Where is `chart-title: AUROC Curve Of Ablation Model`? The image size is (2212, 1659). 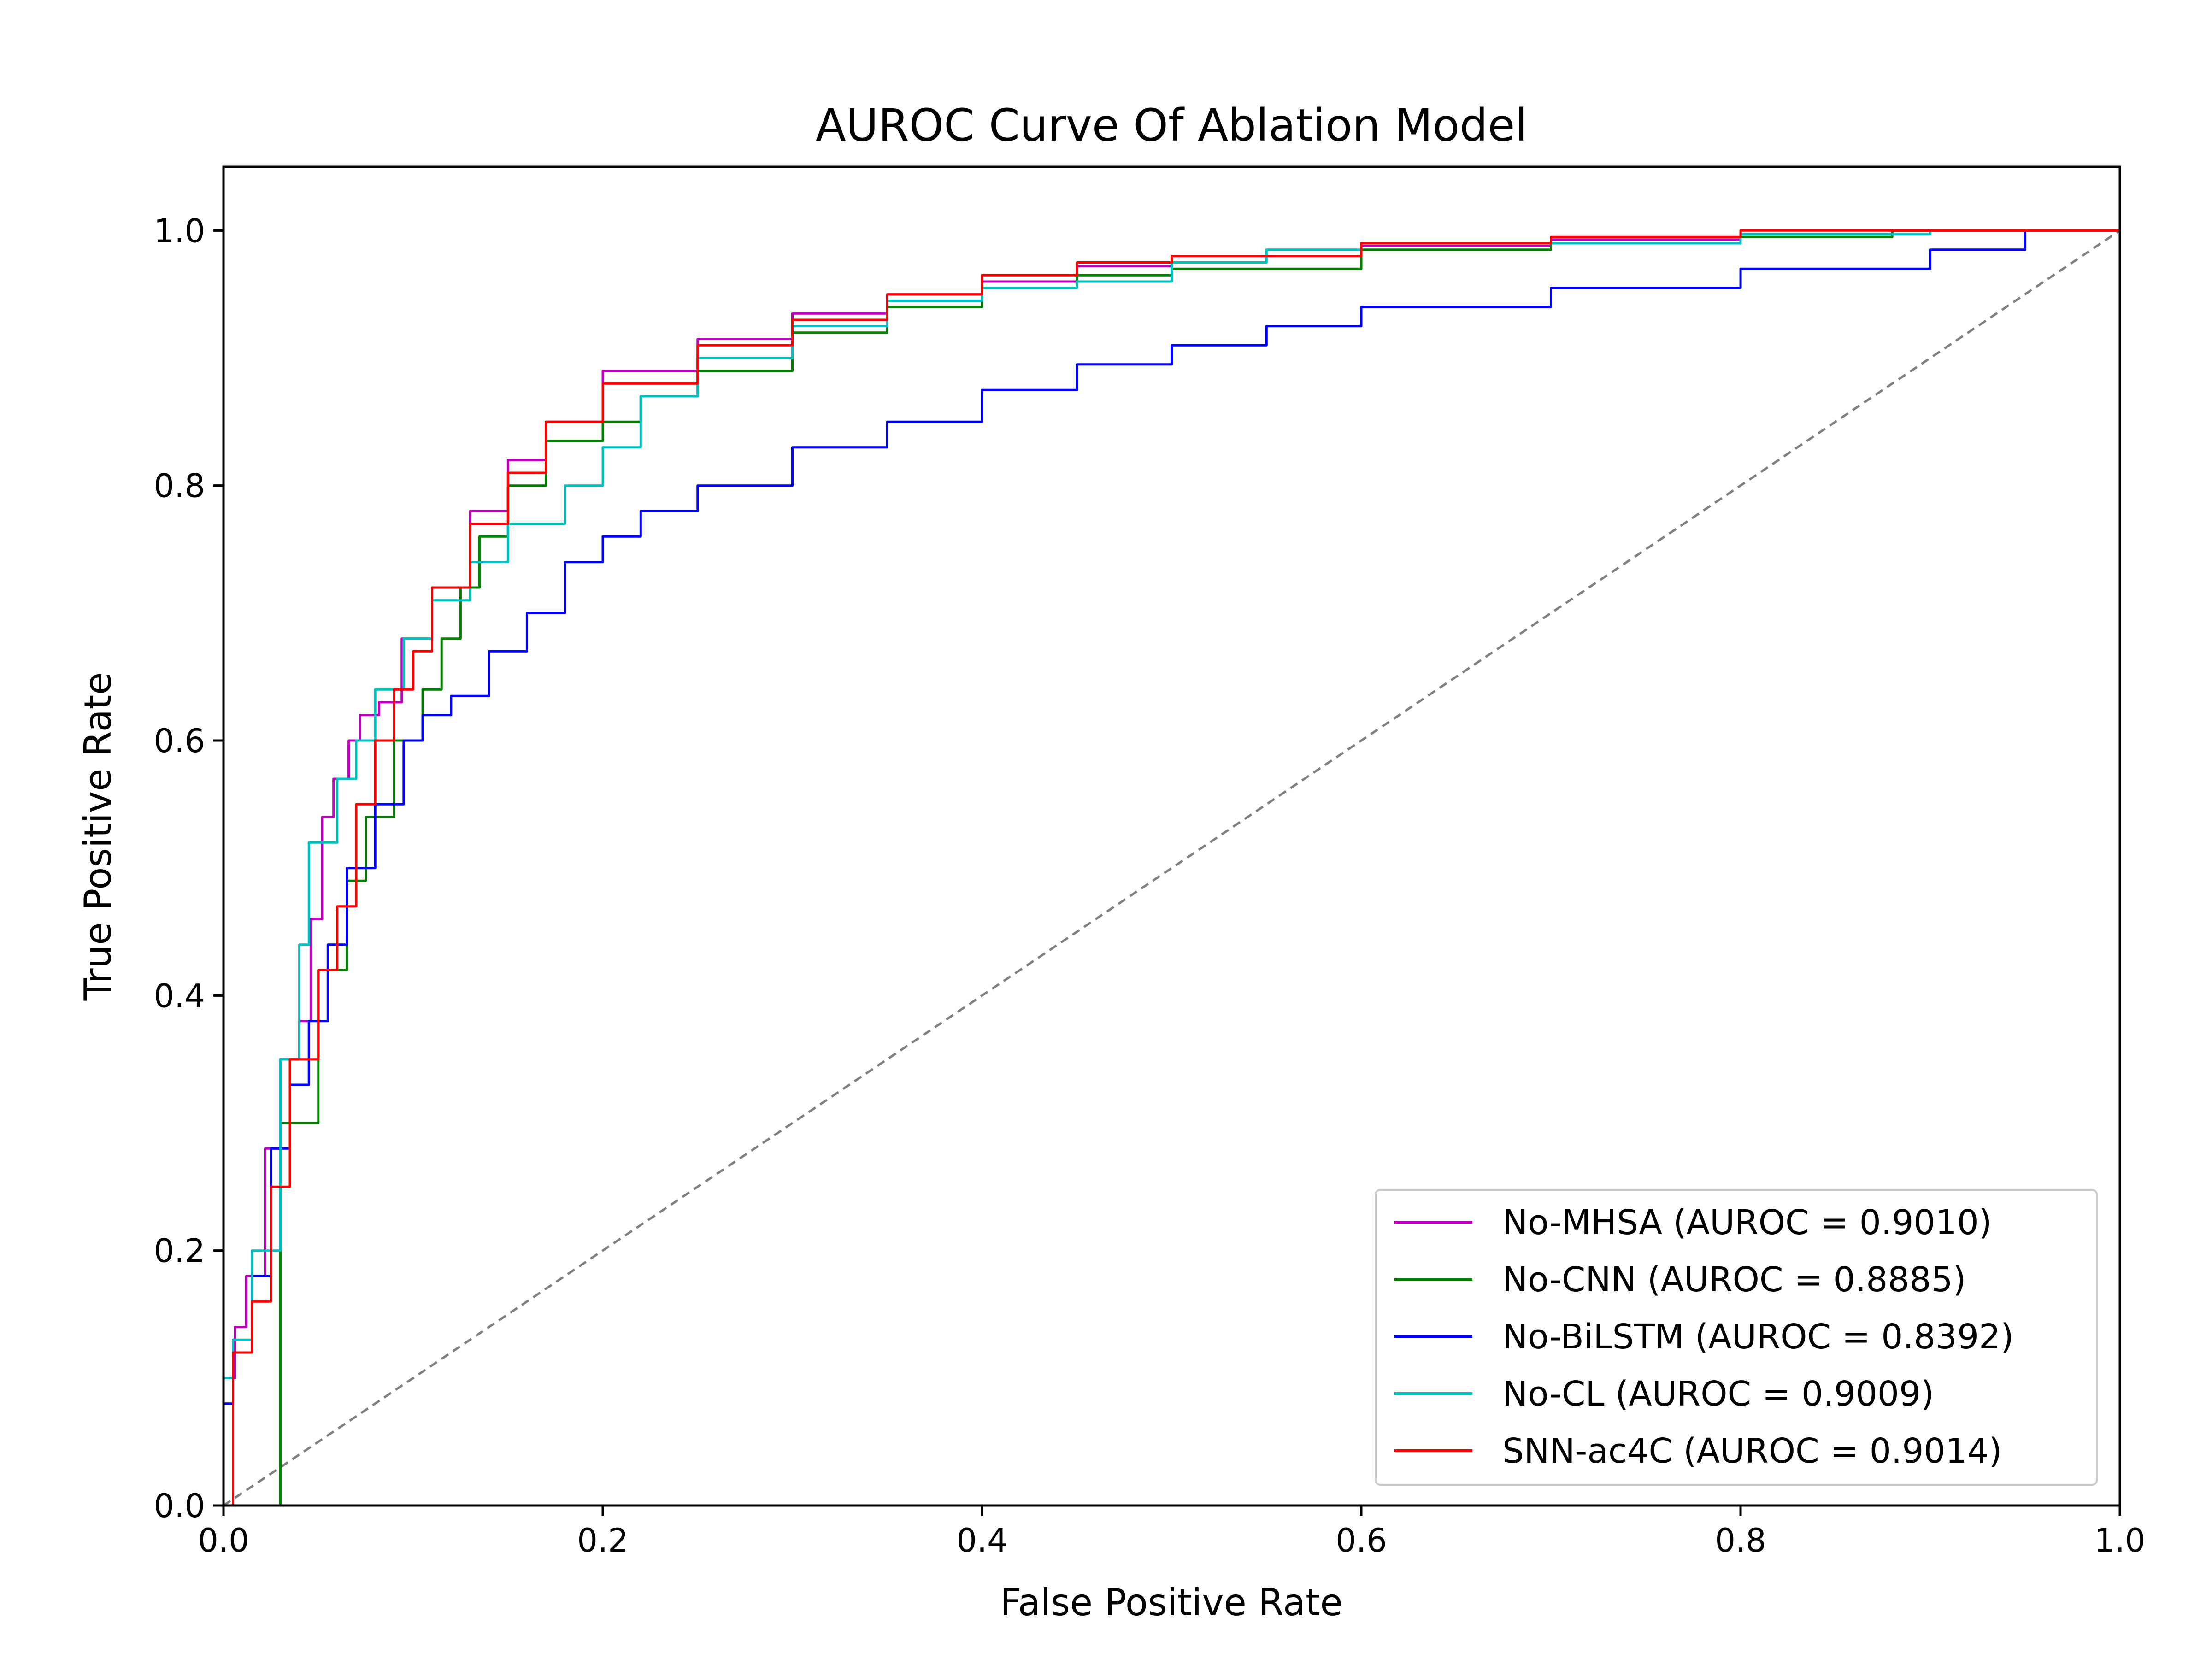 chart-title: AUROC Curve Of Ablation Model is located at coordinates (1171, 125).